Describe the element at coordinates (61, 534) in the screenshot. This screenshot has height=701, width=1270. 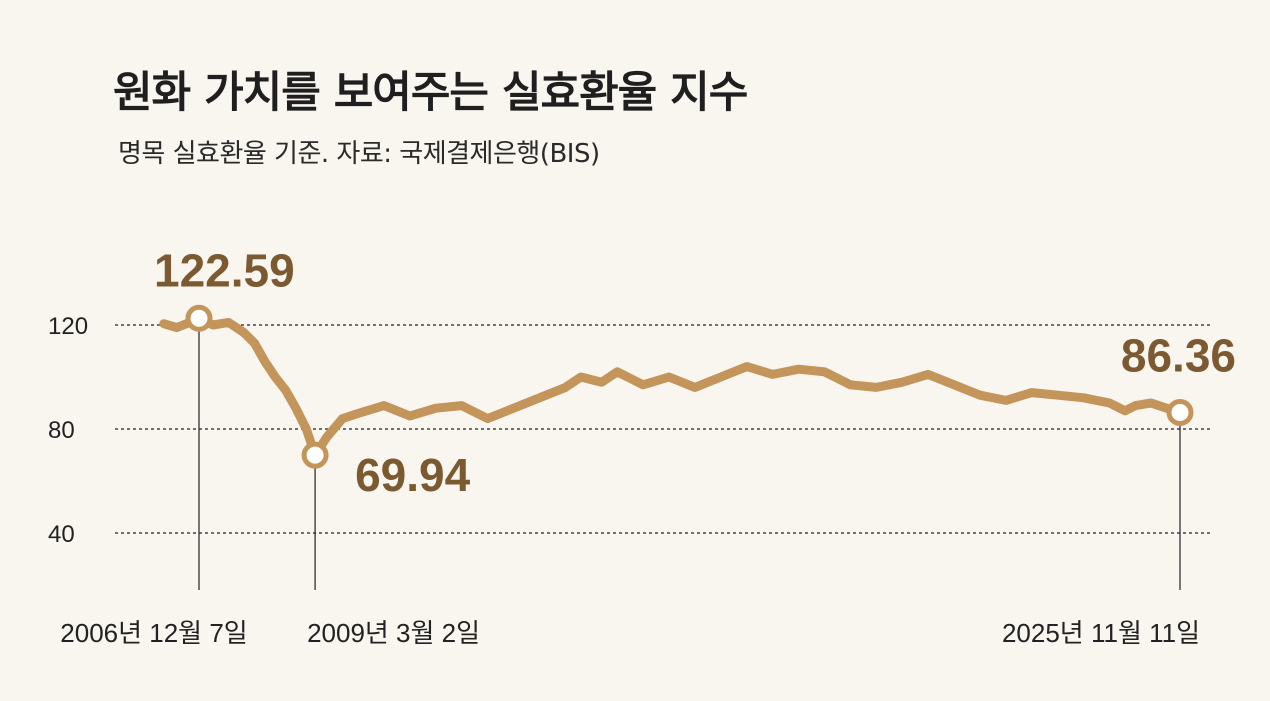
I see `y-tick-label: 40` at that location.